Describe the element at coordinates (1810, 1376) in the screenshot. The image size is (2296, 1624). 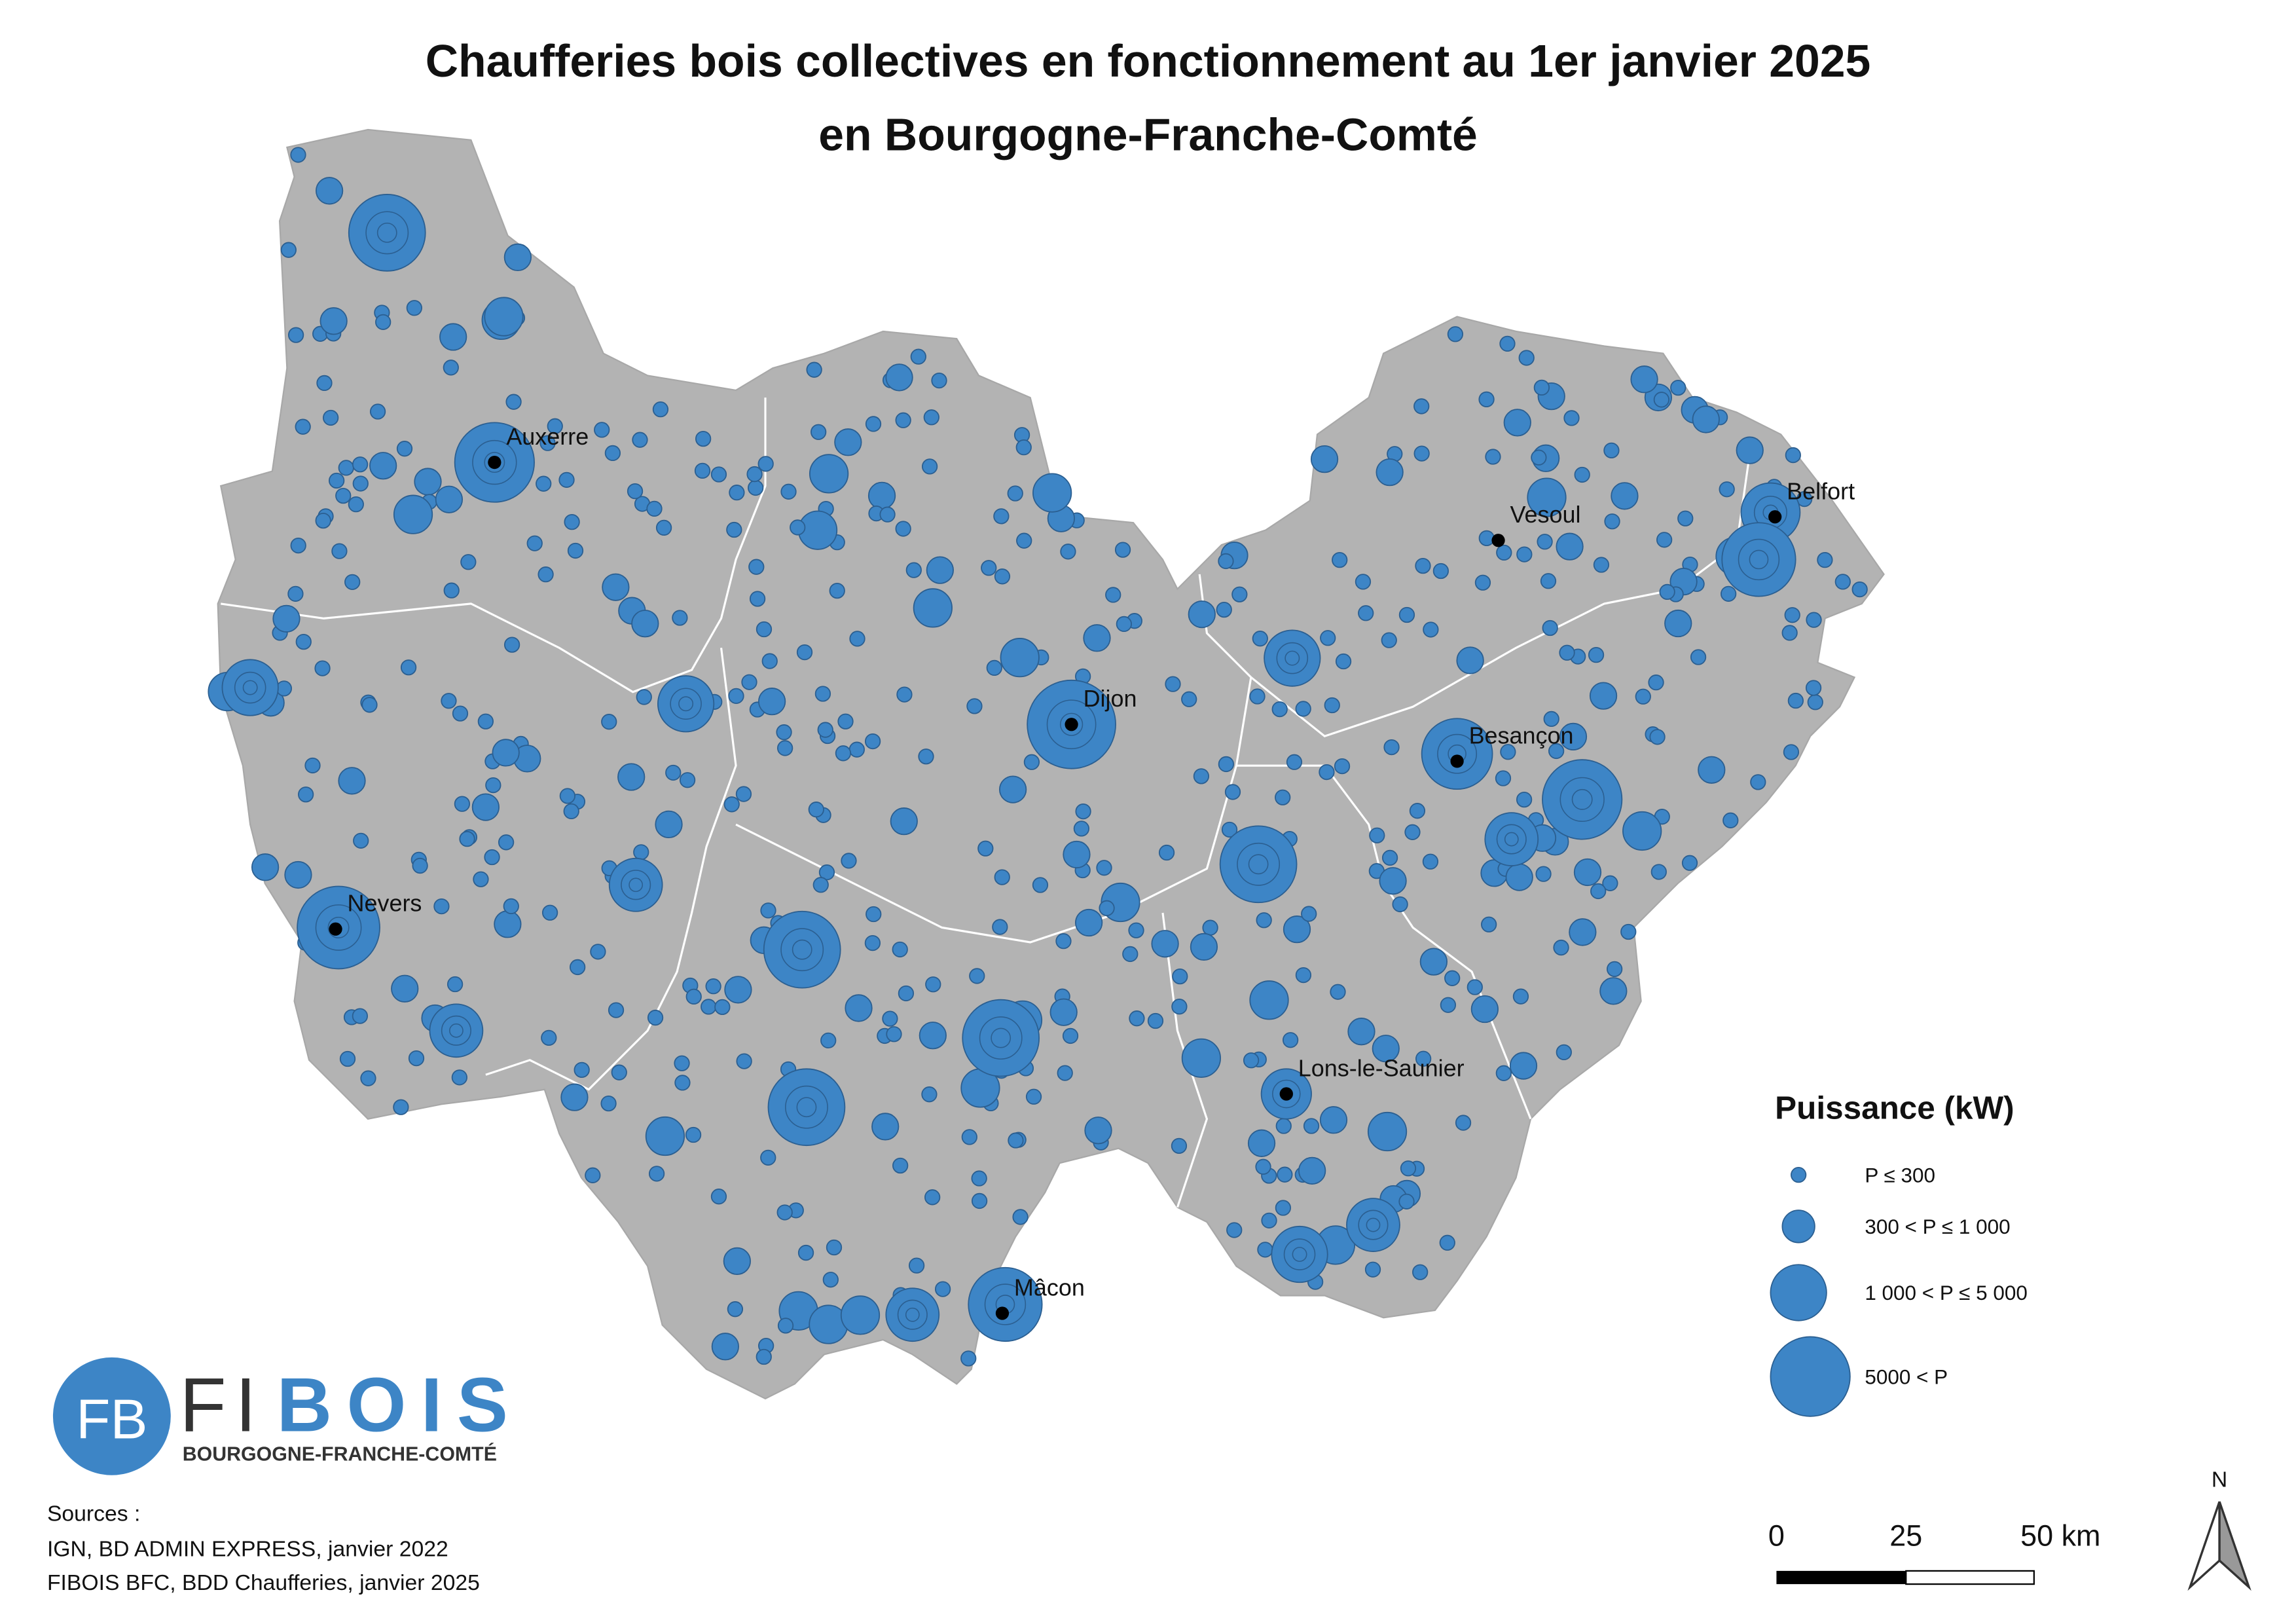
I see `legend-symbol` at that location.